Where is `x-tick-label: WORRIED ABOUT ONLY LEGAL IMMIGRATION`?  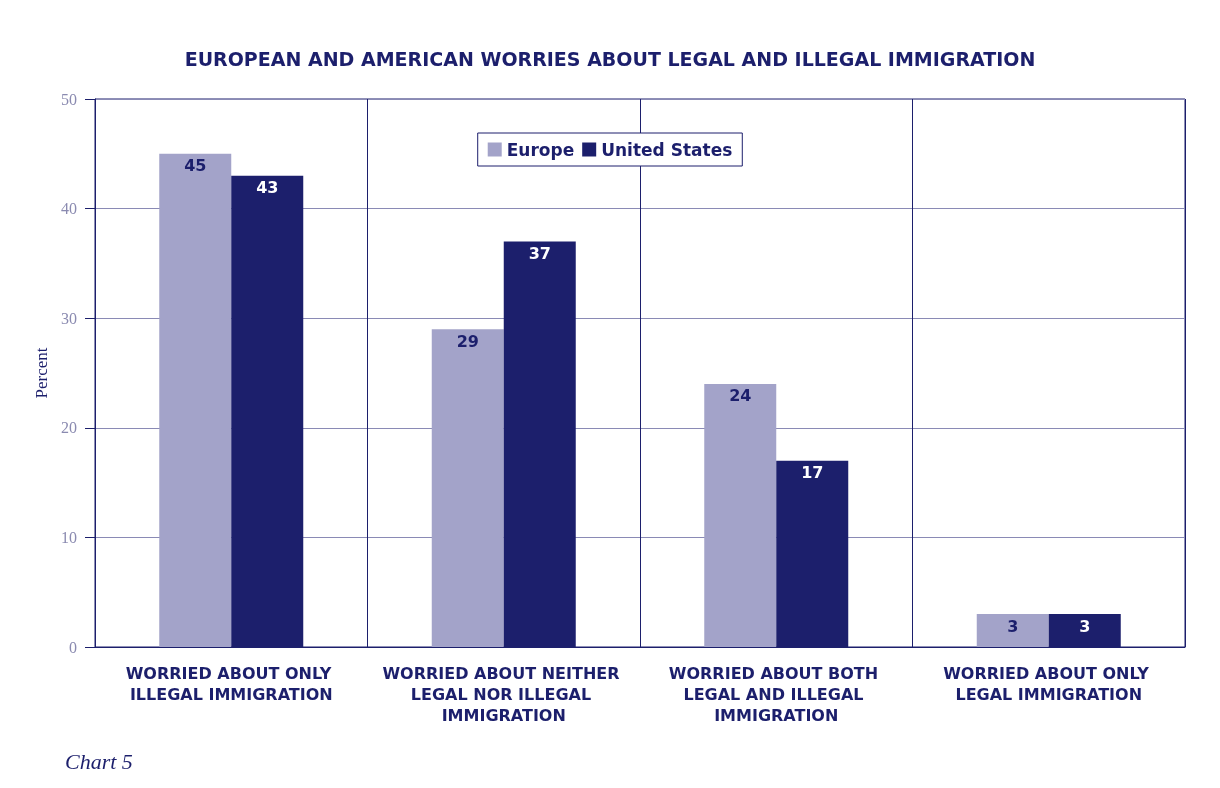 x-tick-label: WORRIED ABOUT ONLY LEGAL IMMIGRATION is located at coordinates (1049, 684).